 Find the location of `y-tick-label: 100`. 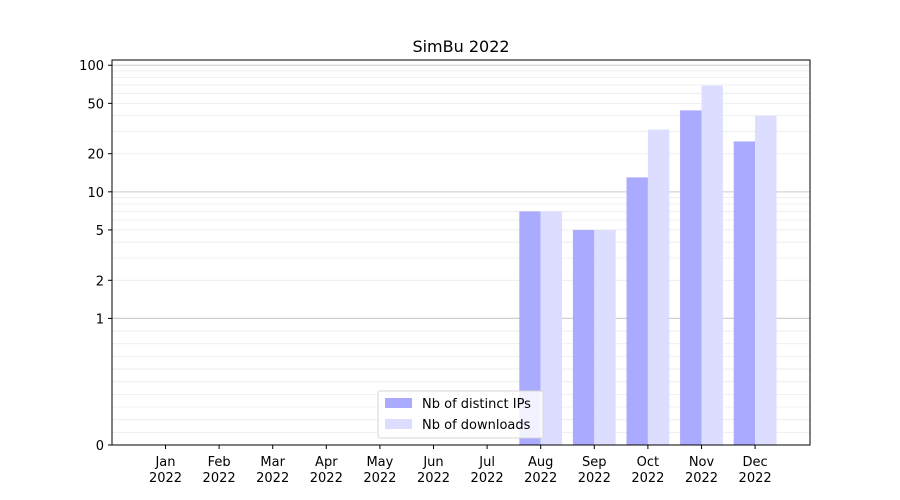

y-tick-label: 100 is located at coordinates (91, 66).